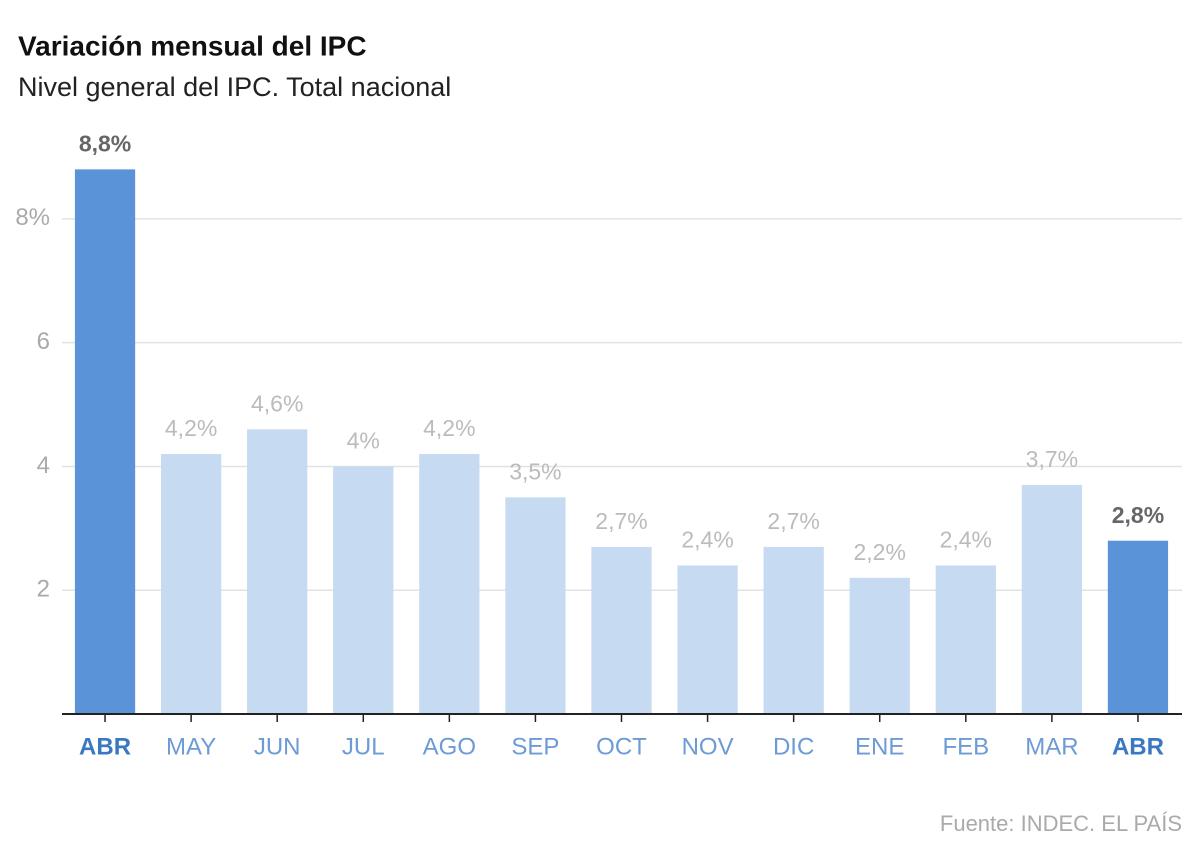 The width and height of the screenshot is (1200, 860). I want to click on value-label: 4%, so click(363, 441).